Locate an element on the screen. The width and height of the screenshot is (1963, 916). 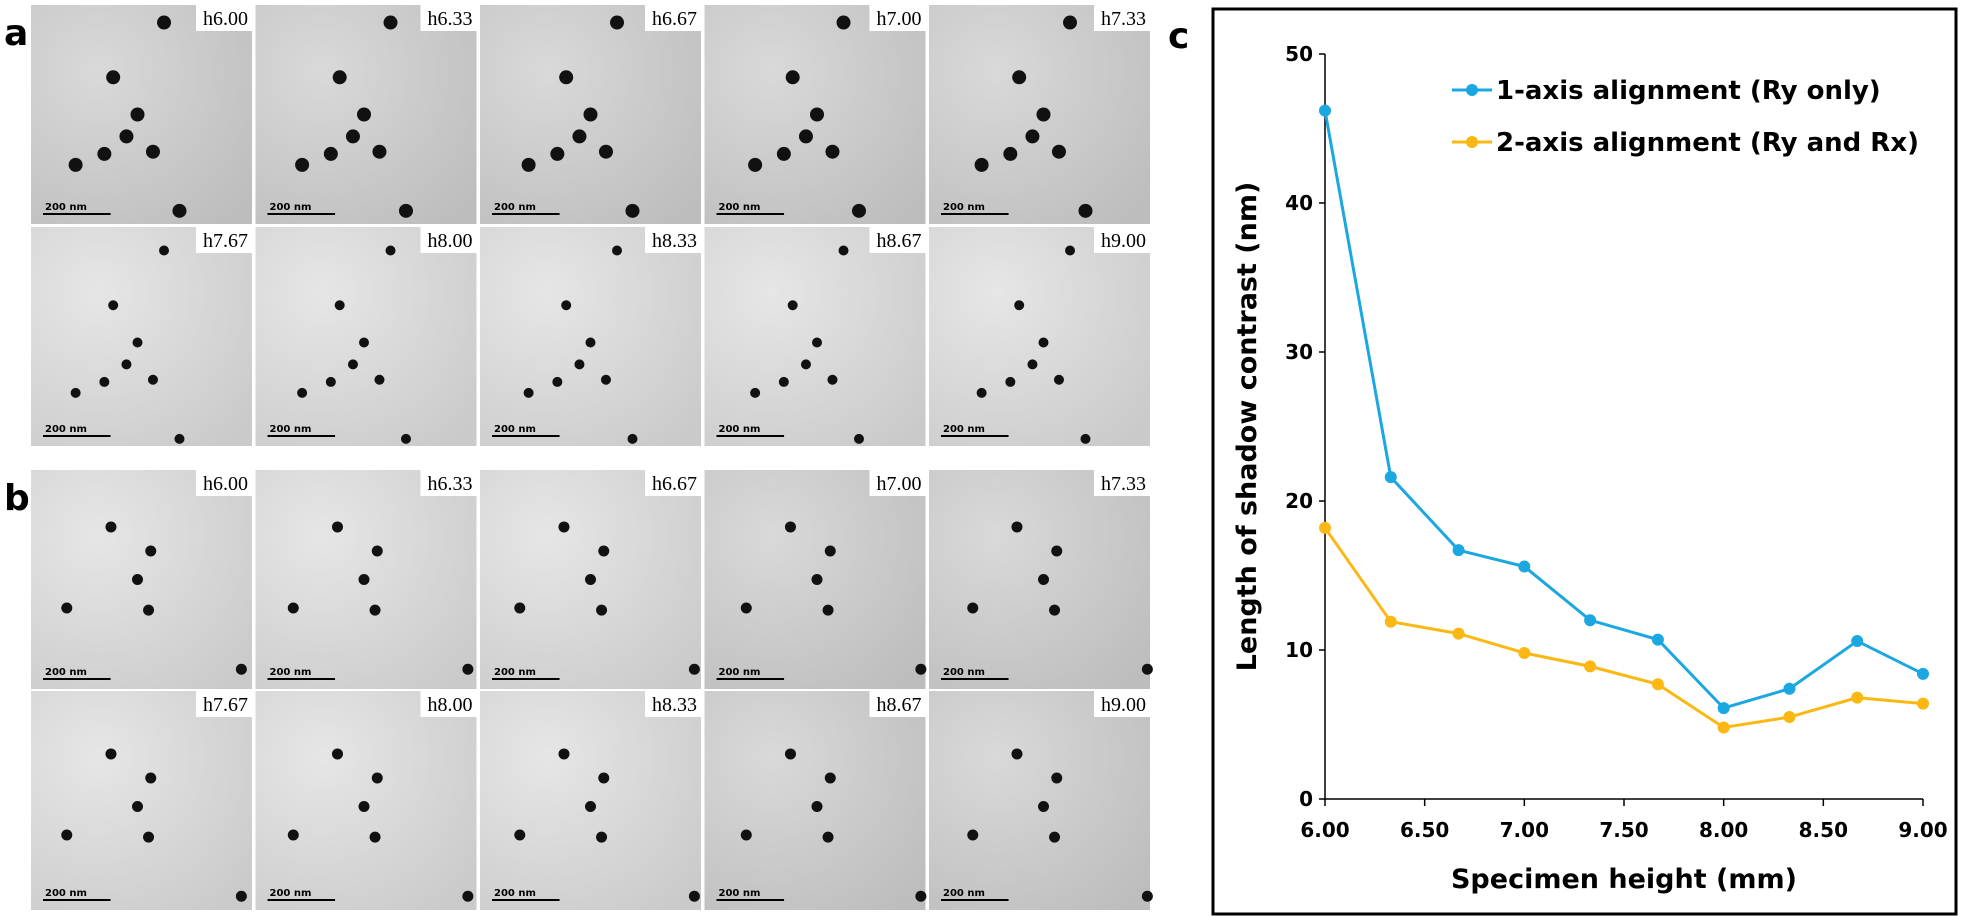
image-label: h7.00 is located at coordinates (899, 19).